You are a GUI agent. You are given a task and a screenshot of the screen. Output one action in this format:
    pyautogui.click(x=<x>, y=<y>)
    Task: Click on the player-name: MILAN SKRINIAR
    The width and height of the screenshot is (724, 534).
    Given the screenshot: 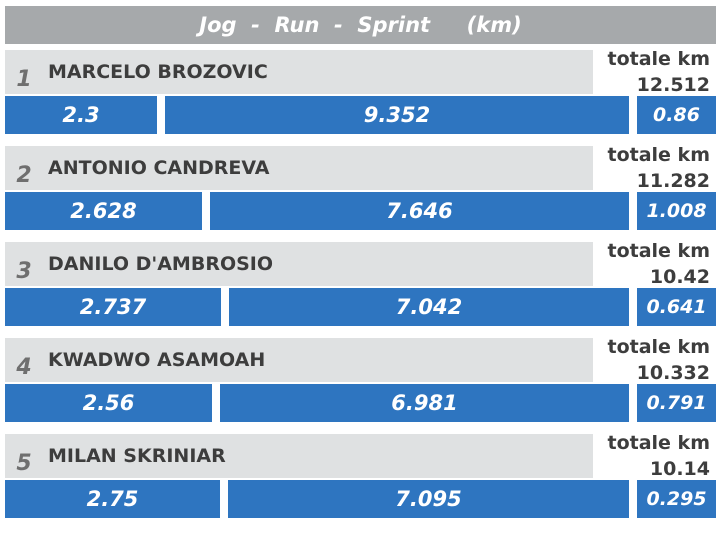 What is the action you would take?
    pyautogui.click(x=318, y=456)
    